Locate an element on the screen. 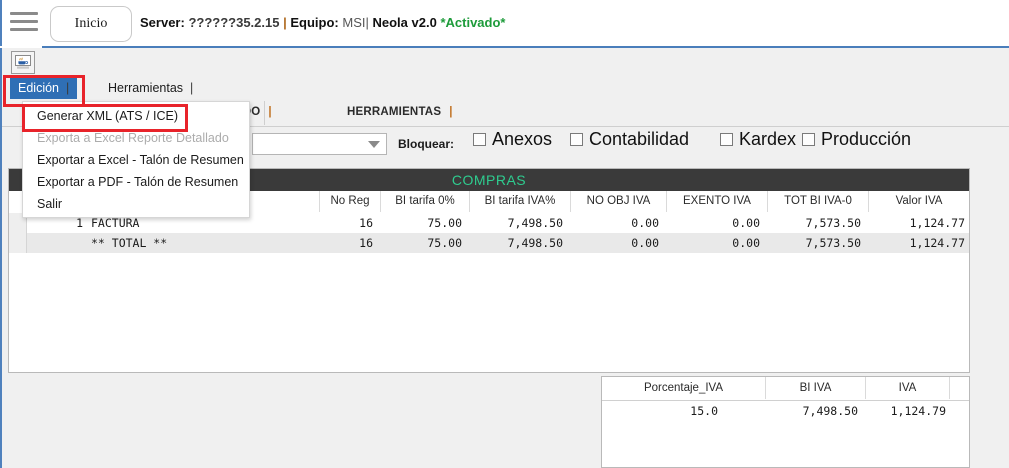  checkbox-anexos: Anexos is located at coordinates (512, 139).